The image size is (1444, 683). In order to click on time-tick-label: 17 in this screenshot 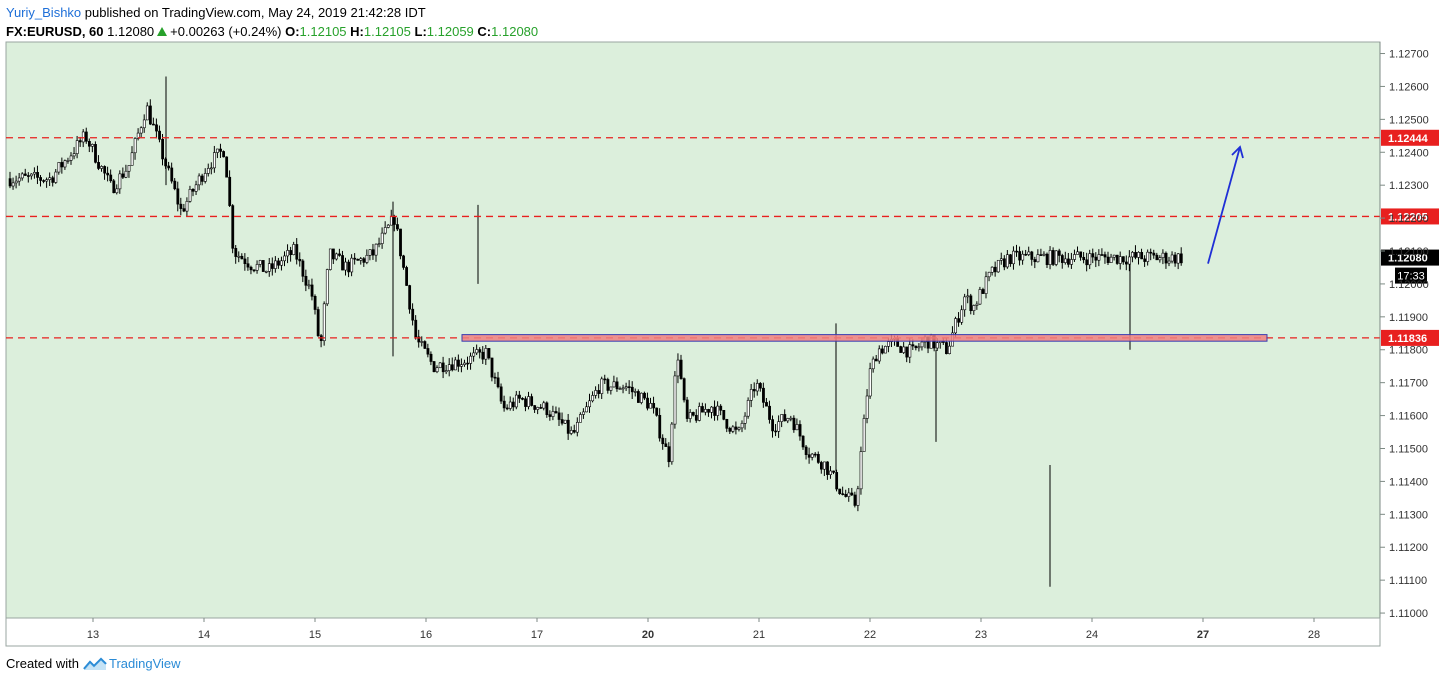, I will do `click(537, 635)`.